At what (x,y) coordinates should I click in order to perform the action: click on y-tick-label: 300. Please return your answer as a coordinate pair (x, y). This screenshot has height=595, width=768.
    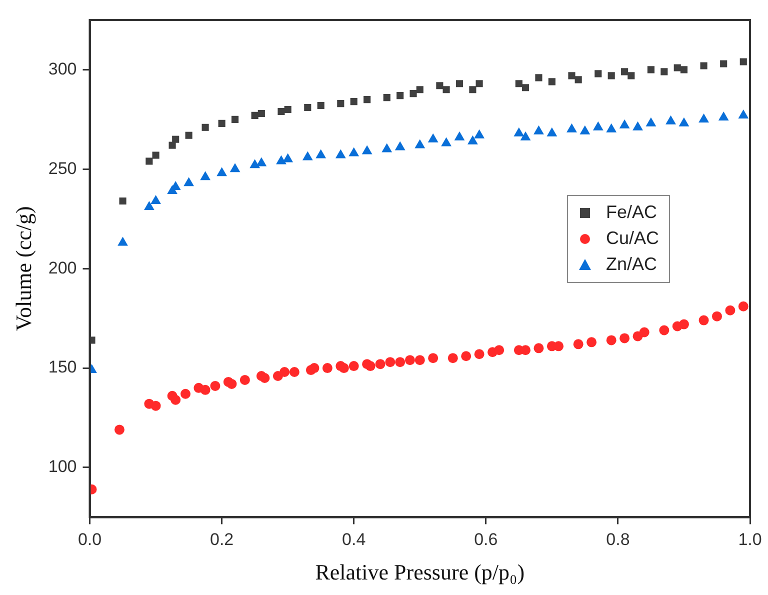
    Looking at the image, I should click on (62, 68).